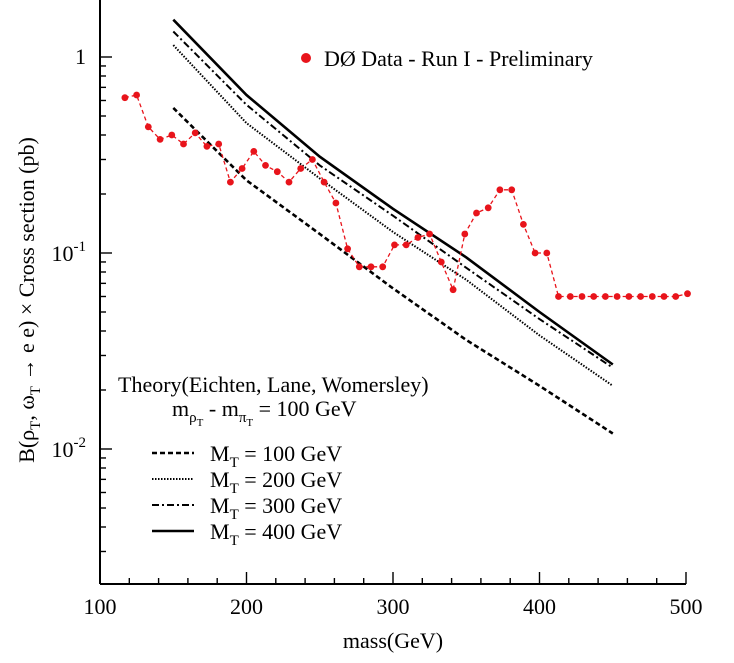 This screenshot has height=663, width=734. What do you see at coordinates (246, 606) in the screenshot?
I see `x-tick-label: 200` at bounding box center [246, 606].